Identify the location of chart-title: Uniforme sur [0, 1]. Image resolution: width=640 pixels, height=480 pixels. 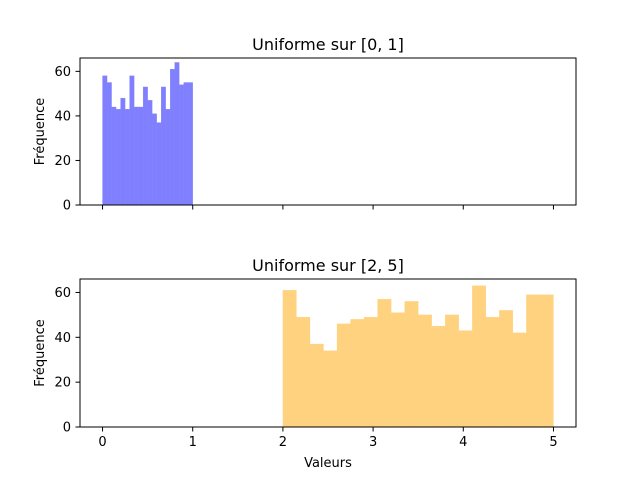
(328, 44).